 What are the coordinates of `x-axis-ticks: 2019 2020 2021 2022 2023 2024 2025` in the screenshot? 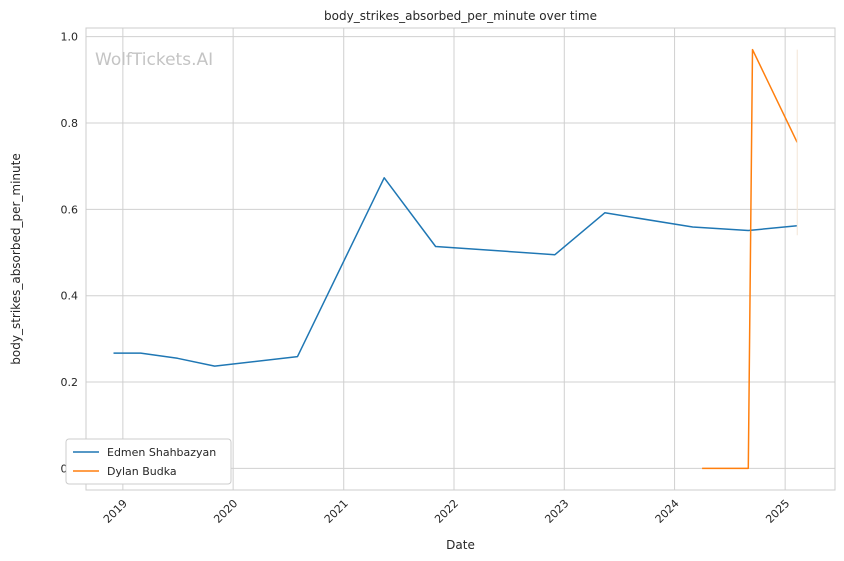 It's located at (446, 511).